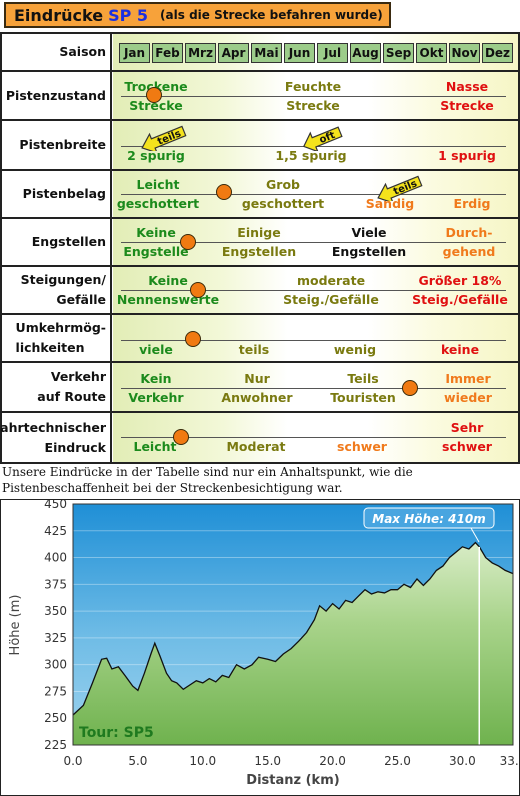  What do you see at coordinates (71, 396) in the screenshot?
I see `label-line-2: auf Route` at bounding box center [71, 396].